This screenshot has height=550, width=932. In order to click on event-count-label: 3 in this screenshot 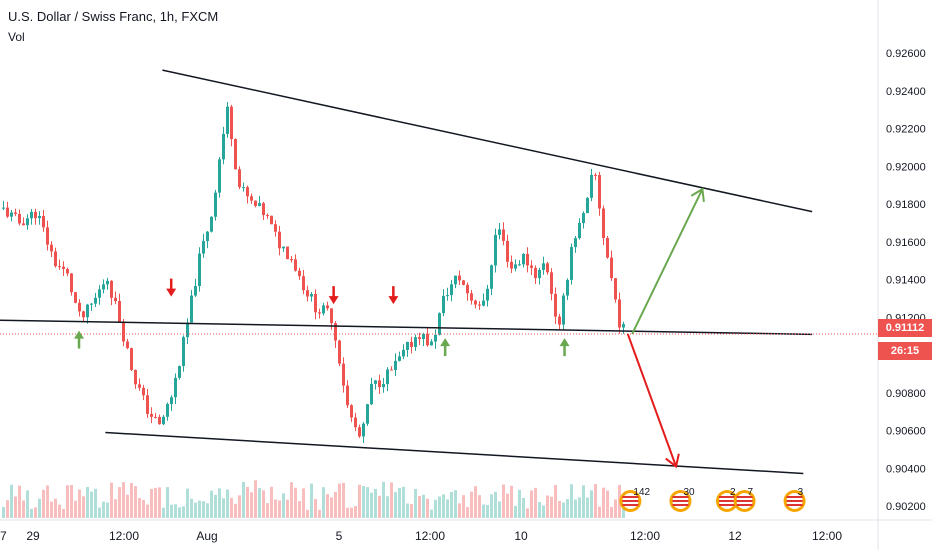, I will do `click(801, 492)`.